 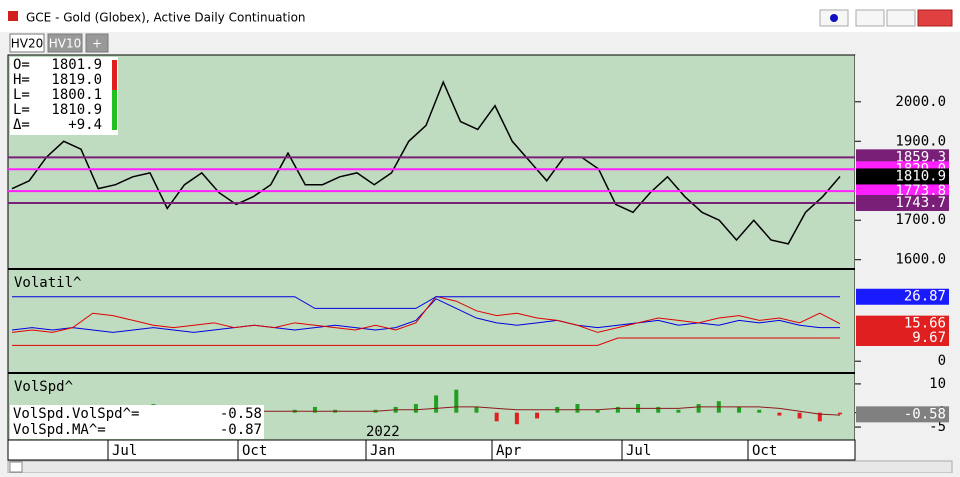 What do you see at coordinates (937, 384) in the screenshot?
I see `y-tick-label: 10` at bounding box center [937, 384].